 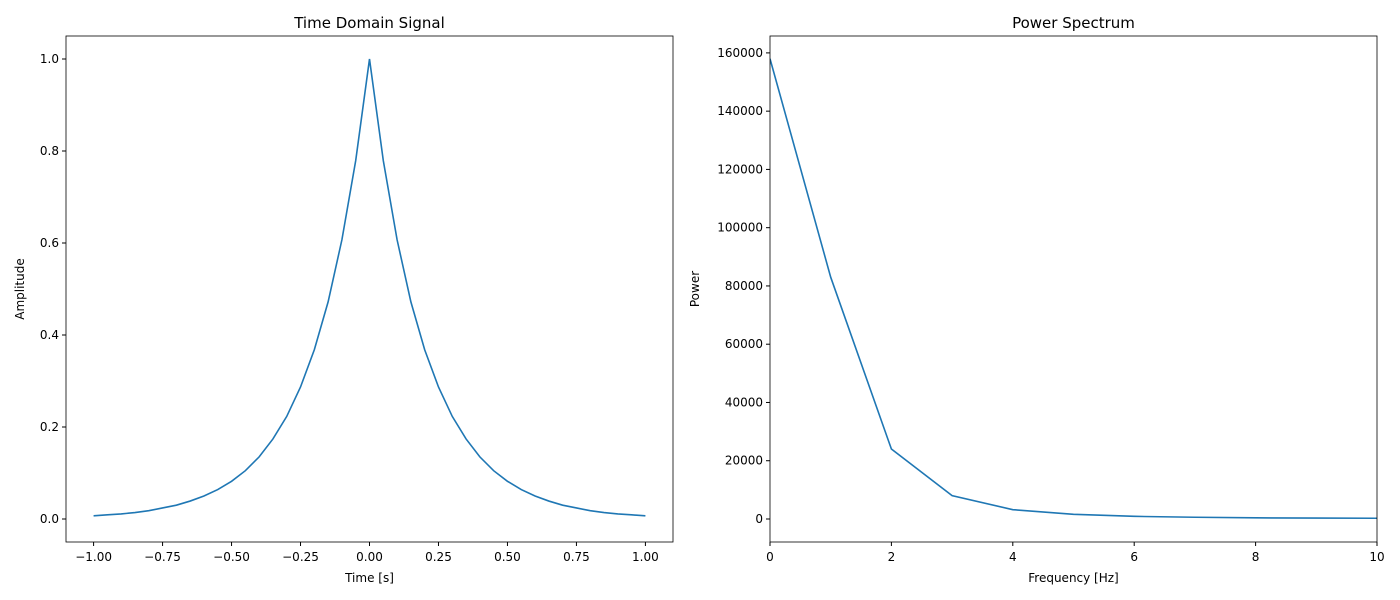 I want to click on chart-title: Power Spectrum, so click(x=1073, y=23).